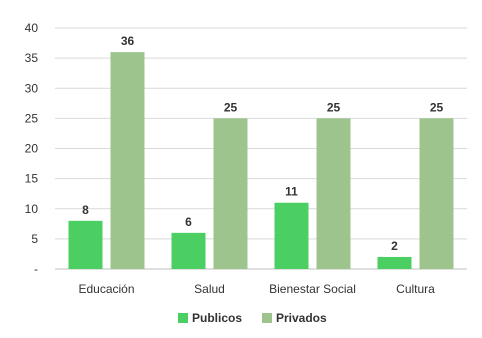 The image size is (482, 338). What do you see at coordinates (291, 192) in the screenshot?
I see `data-label: 11` at bounding box center [291, 192].